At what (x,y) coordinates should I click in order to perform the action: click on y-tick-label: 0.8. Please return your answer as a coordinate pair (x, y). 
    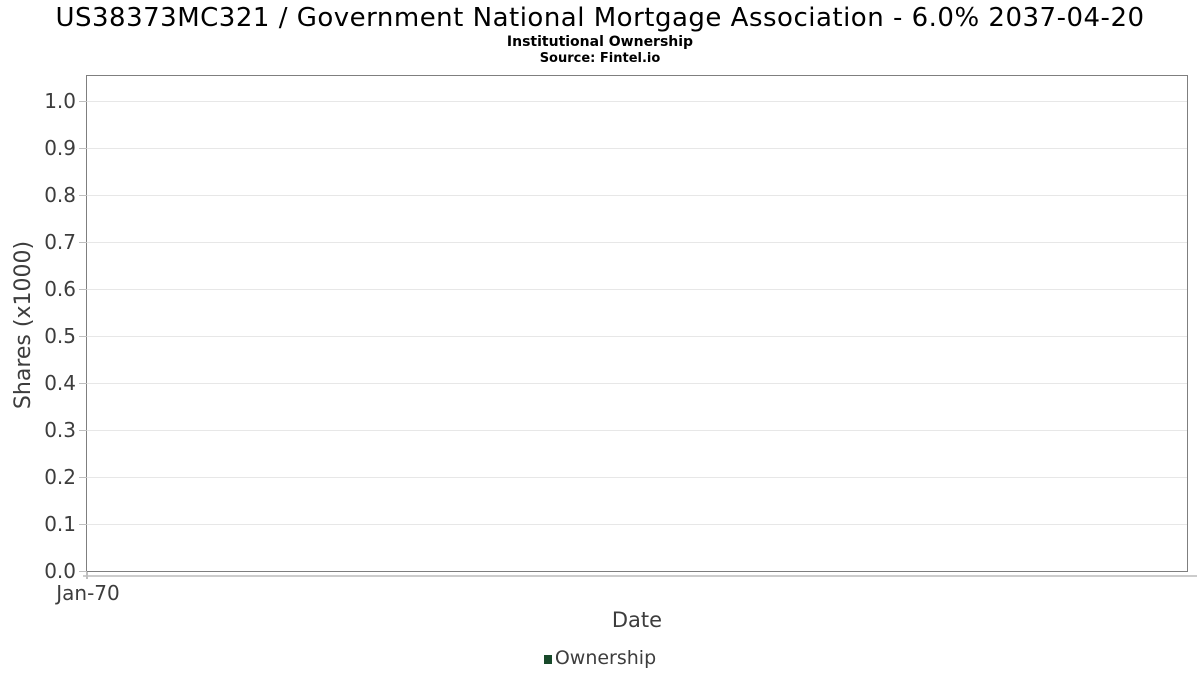
    Looking at the image, I should click on (60, 194).